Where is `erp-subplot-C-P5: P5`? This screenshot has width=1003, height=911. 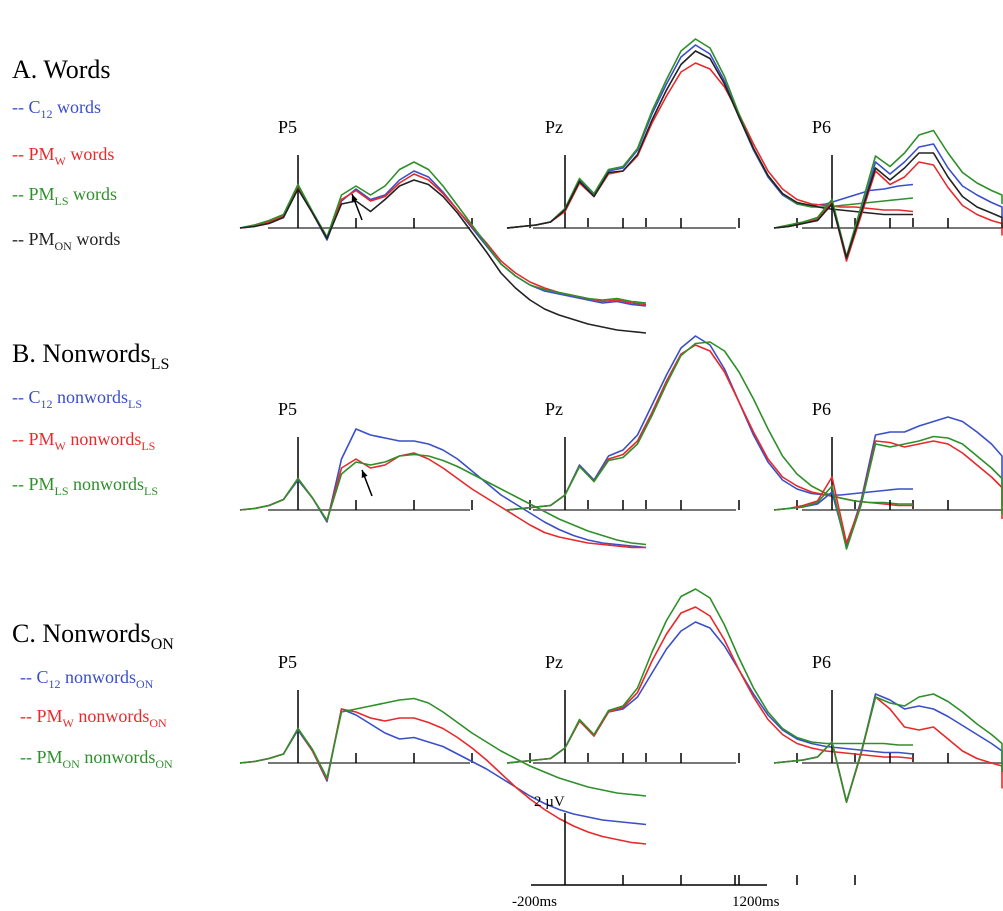
erp-subplot-C-P5: P5 is located at coordinates (443, 748).